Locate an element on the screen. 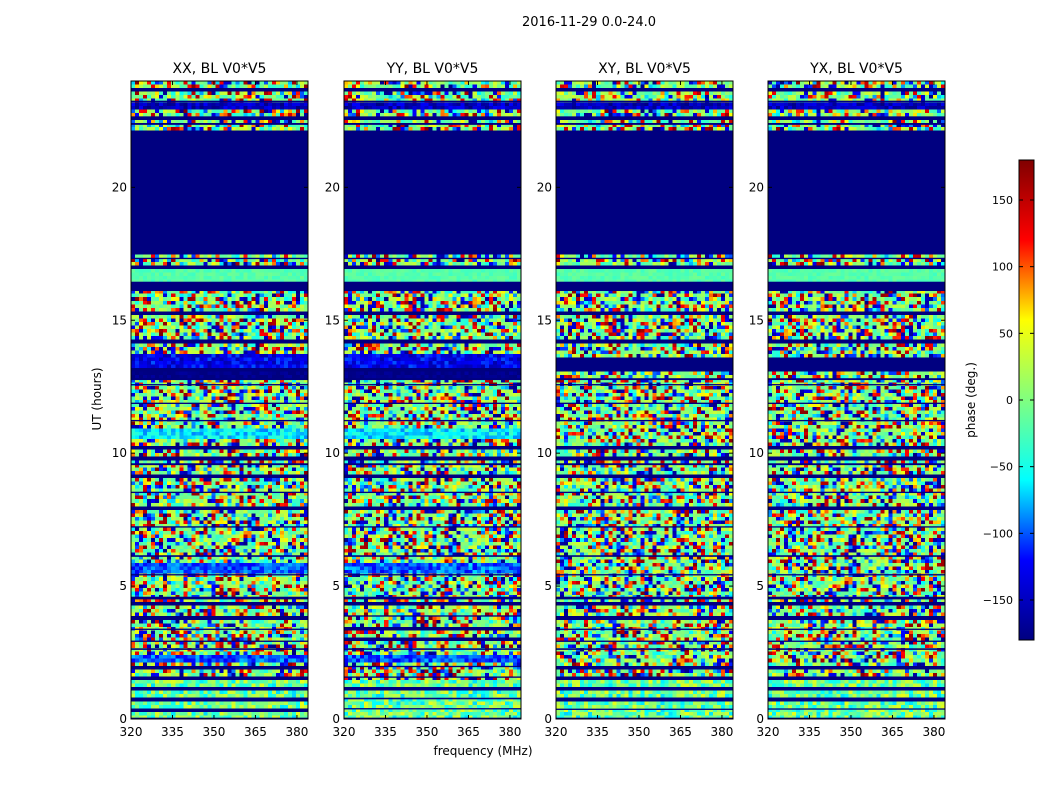 Image resolution: width=1050 pixels, height=804 pixels. colorbar-tick-label: −150 is located at coordinates (998, 600).